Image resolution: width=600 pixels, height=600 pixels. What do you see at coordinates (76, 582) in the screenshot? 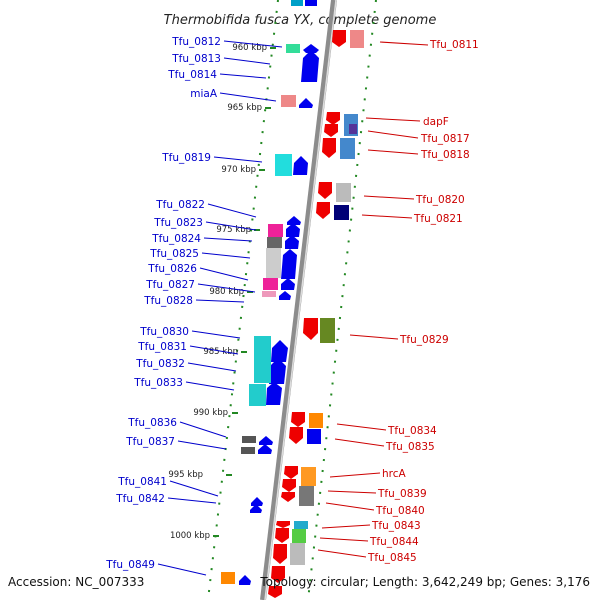
I see `accession-text: Accession: NC_007333` at bounding box center [76, 582].